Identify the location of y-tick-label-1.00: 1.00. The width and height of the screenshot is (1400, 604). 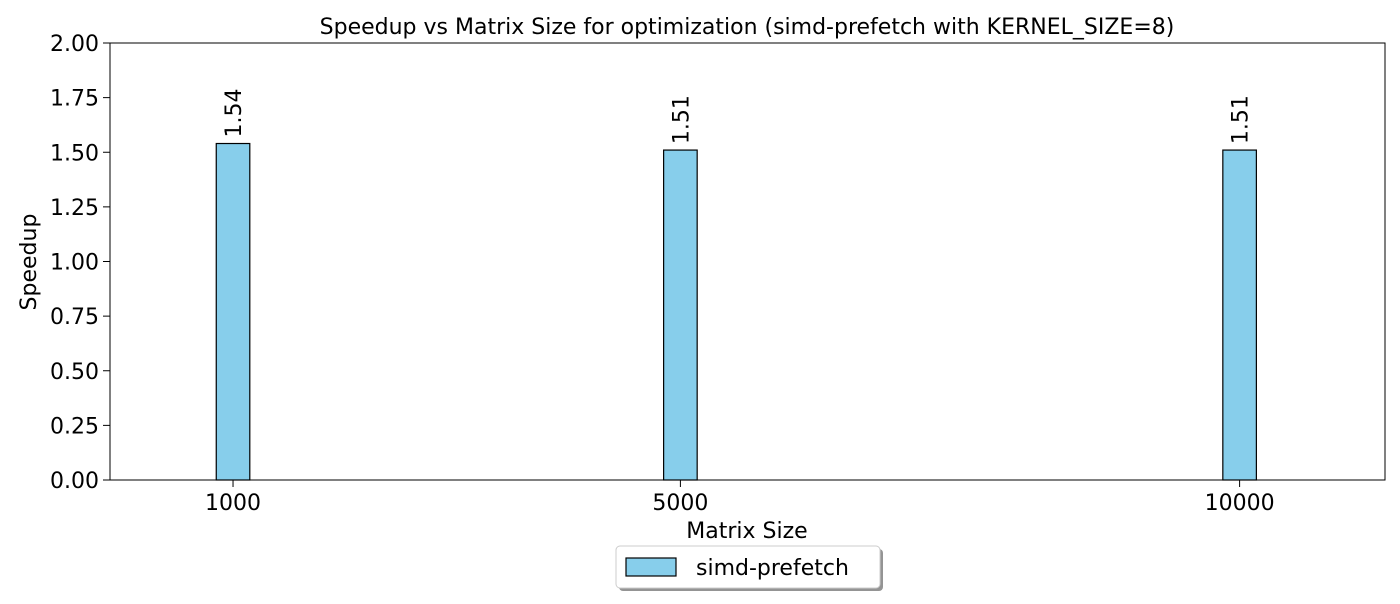
(74, 263).